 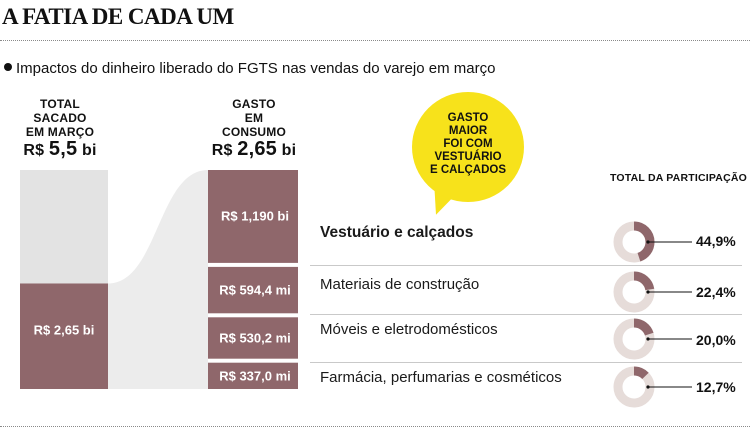 What do you see at coordinates (468, 118) in the screenshot?
I see `callout-line-1: GASTO` at bounding box center [468, 118].